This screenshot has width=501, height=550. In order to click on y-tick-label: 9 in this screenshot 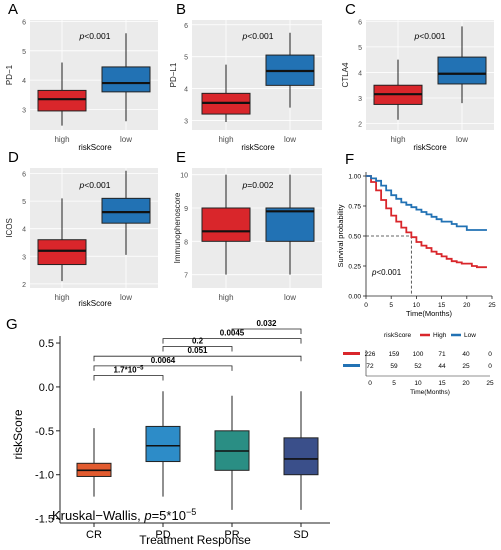, I will do `click(186, 209)`.